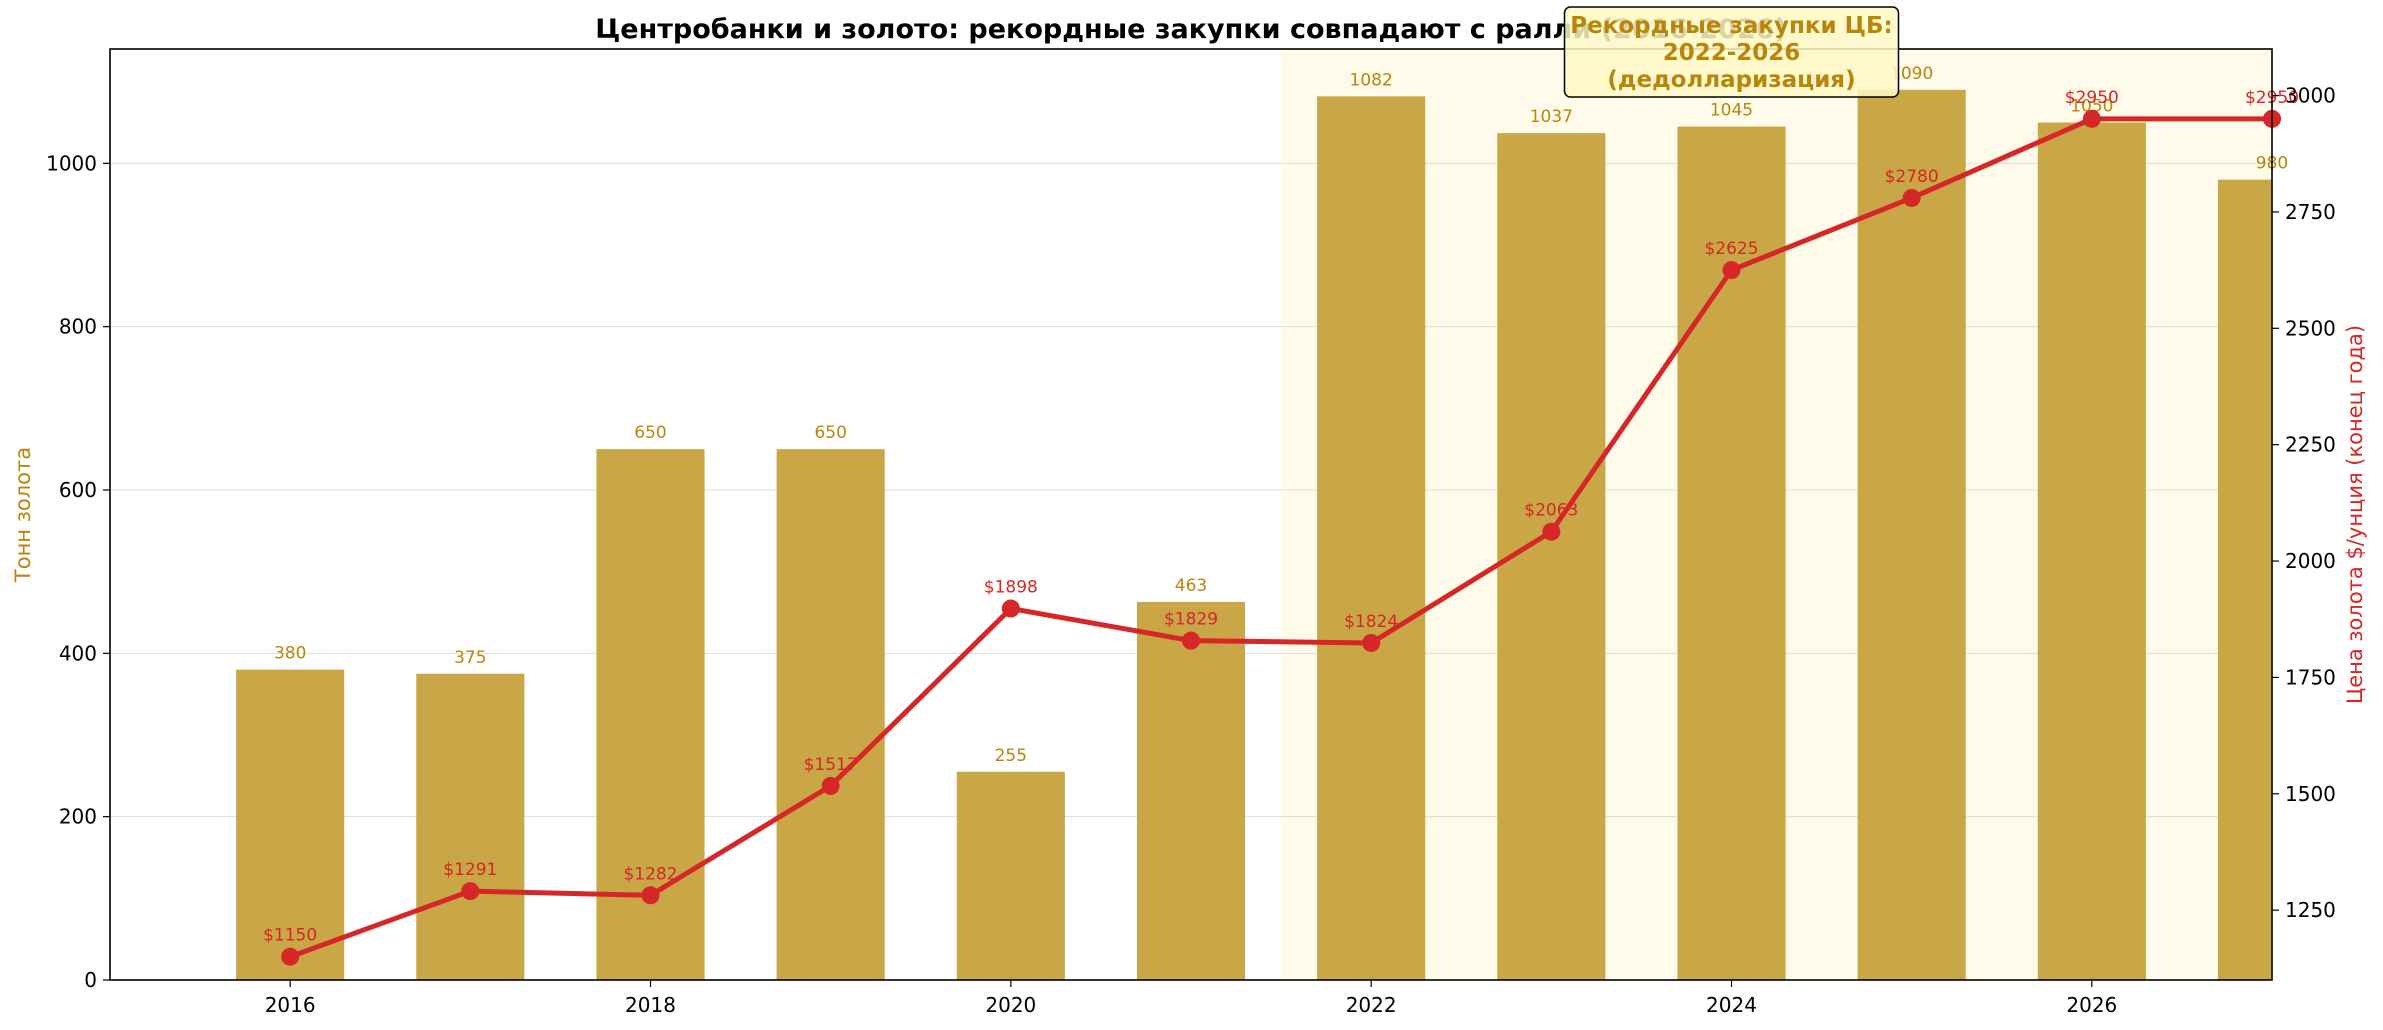 This screenshot has width=2383, height=1030. Describe the element at coordinates (2310, 212) in the screenshot. I see `y-tick-label-right: 2750` at that location.